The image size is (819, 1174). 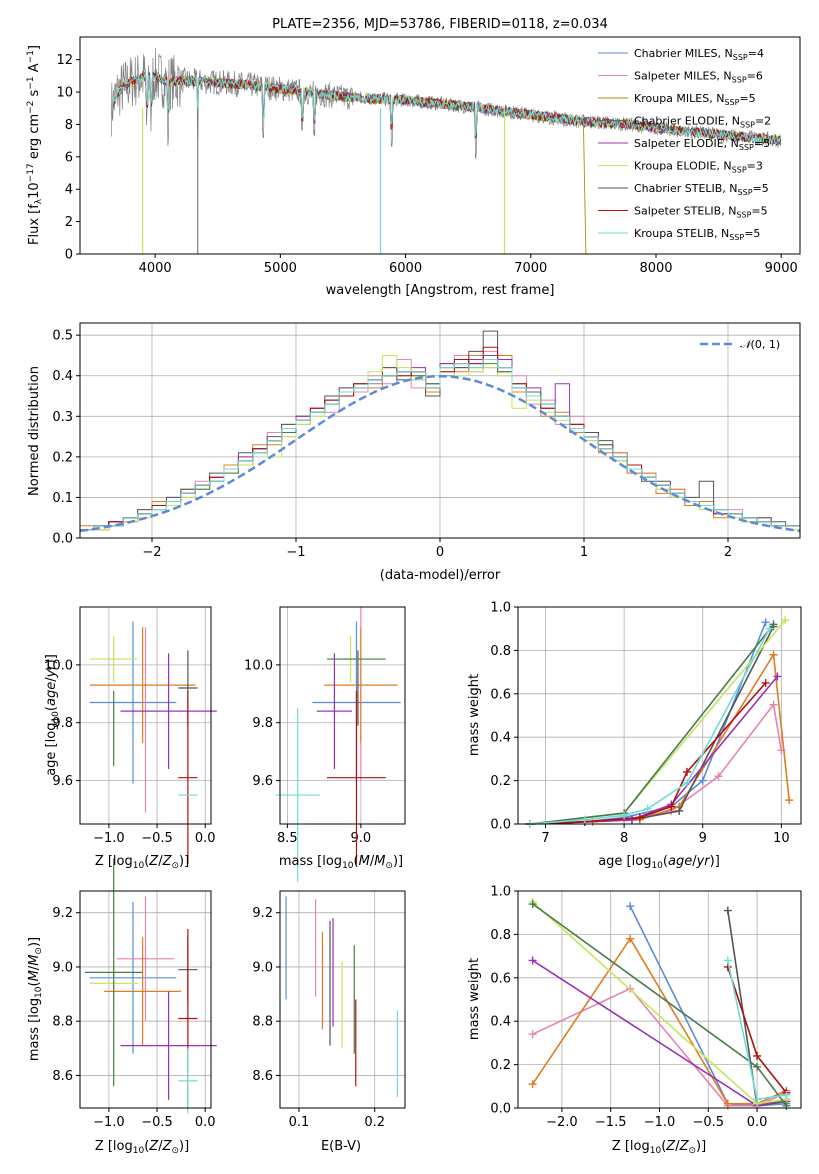 What do you see at coordinates (58, 665) in the screenshot?
I see `y-tick-label: 10.0` at bounding box center [58, 665].